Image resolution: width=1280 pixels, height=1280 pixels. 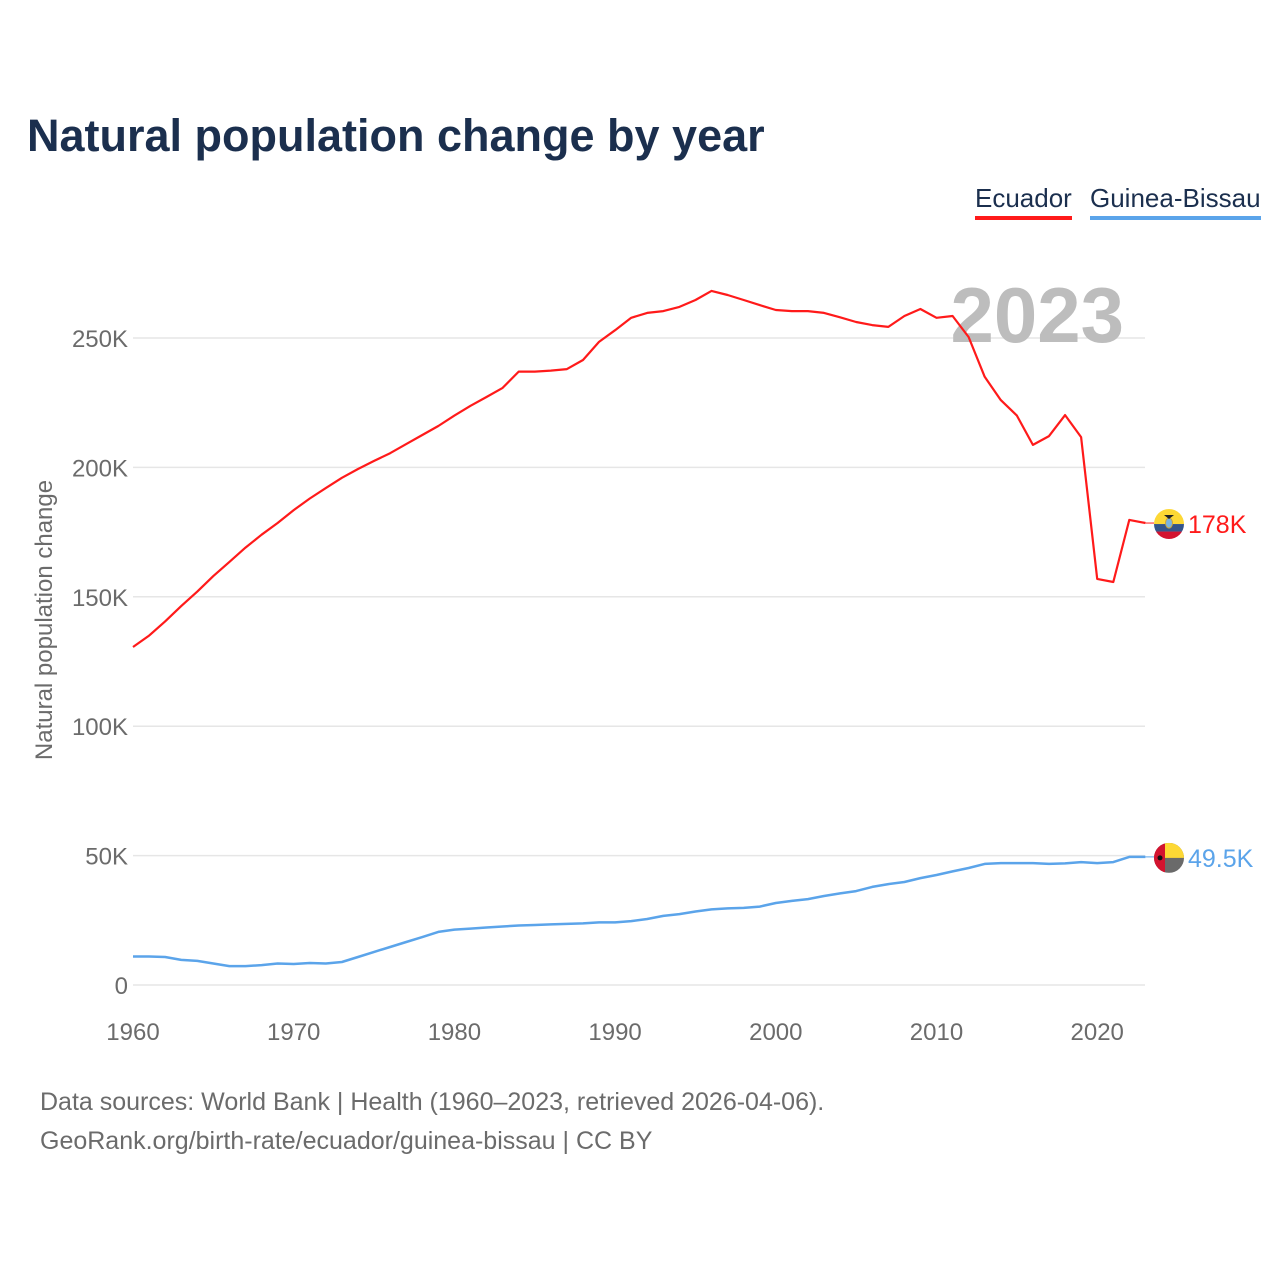 What do you see at coordinates (1037, 315) in the screenshot?
I see `year-label: 2023` at bounding box center [1037, 315].